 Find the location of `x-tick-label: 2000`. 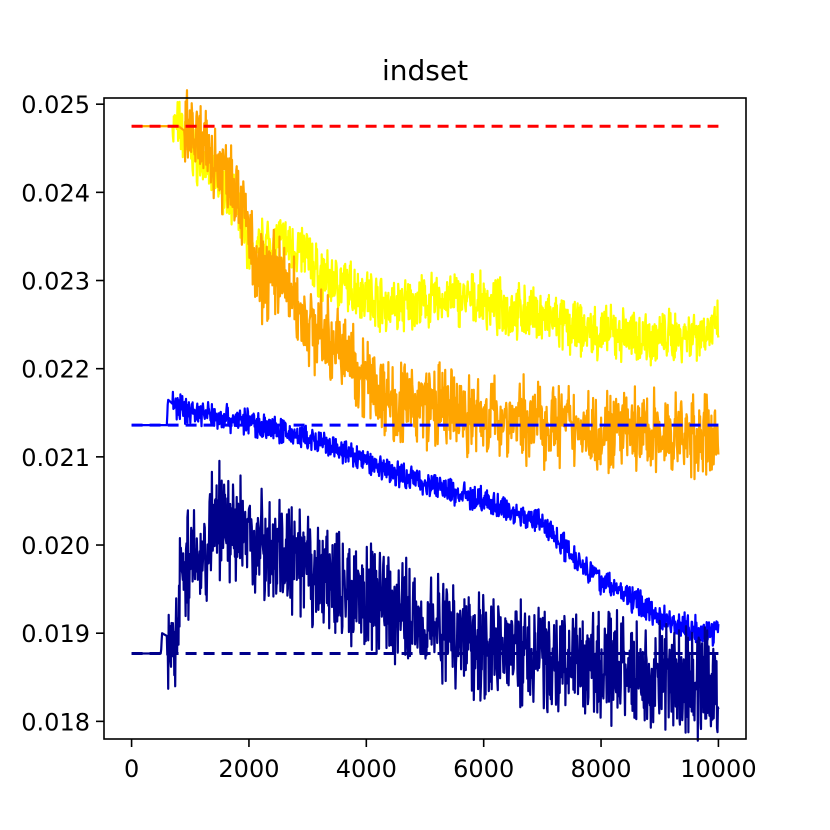

x-tick-label: 2000 is located at coordinates (248, 769).